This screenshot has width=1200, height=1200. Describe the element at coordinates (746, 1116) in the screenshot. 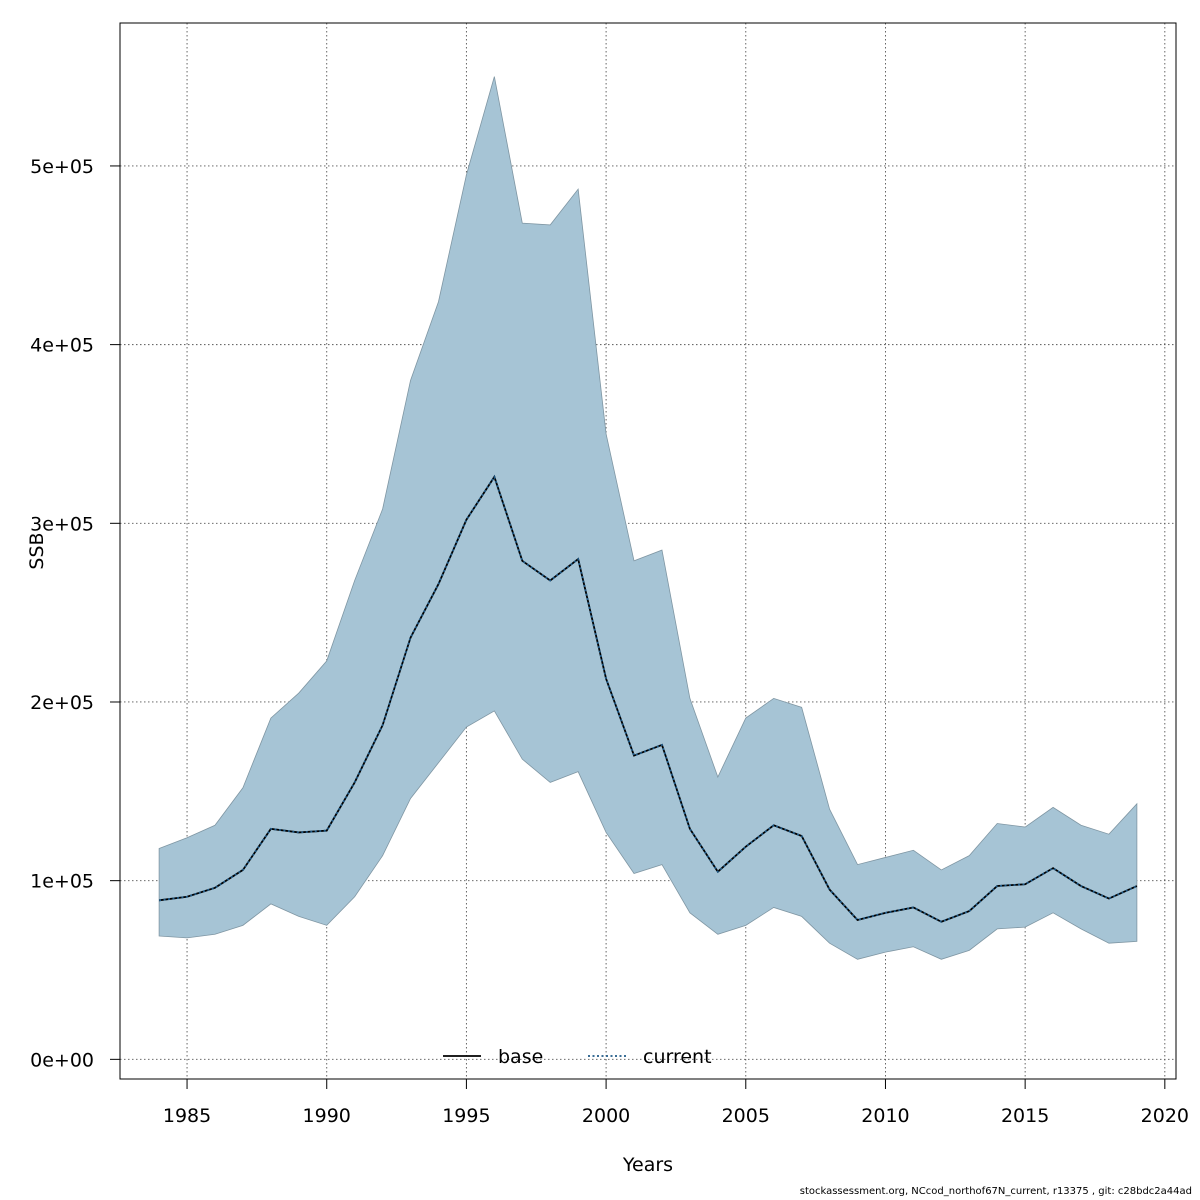

I see `x-tick-label: 2005` at that location.